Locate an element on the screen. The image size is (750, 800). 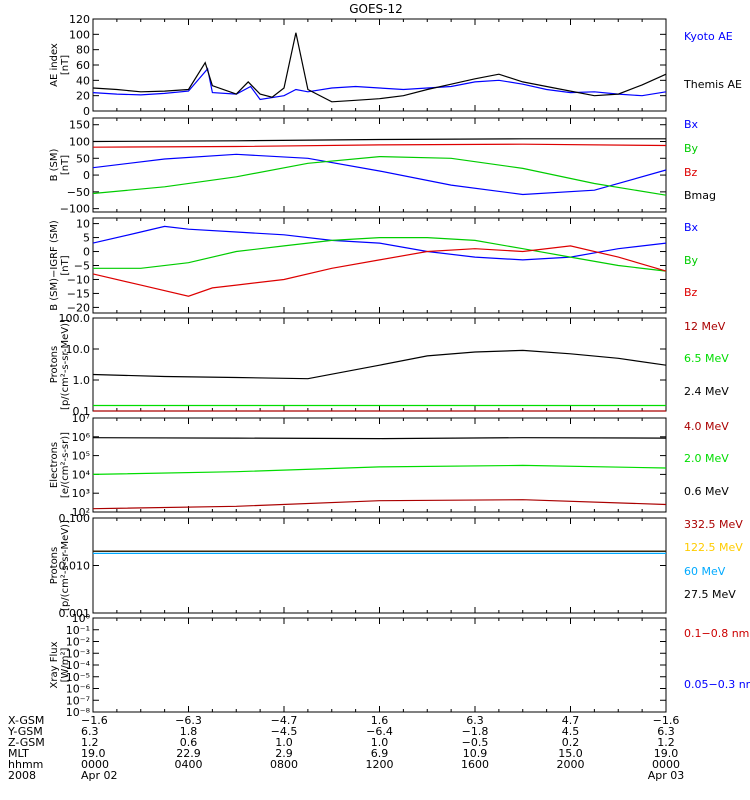
orbit-cell: −6.4 is located at coordinates (379, 731).